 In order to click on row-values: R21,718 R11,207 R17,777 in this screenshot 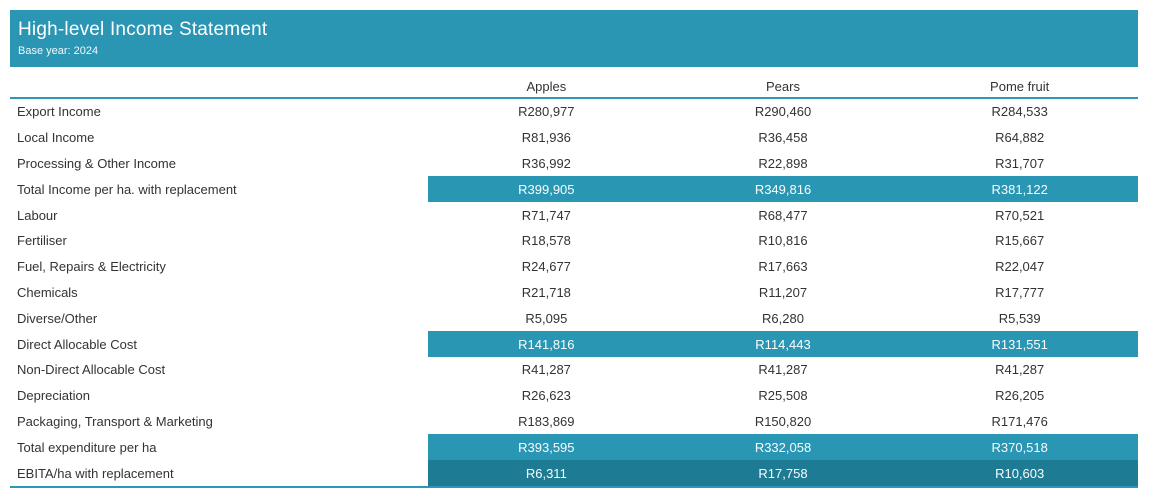, I will do `click(783, 293)`.